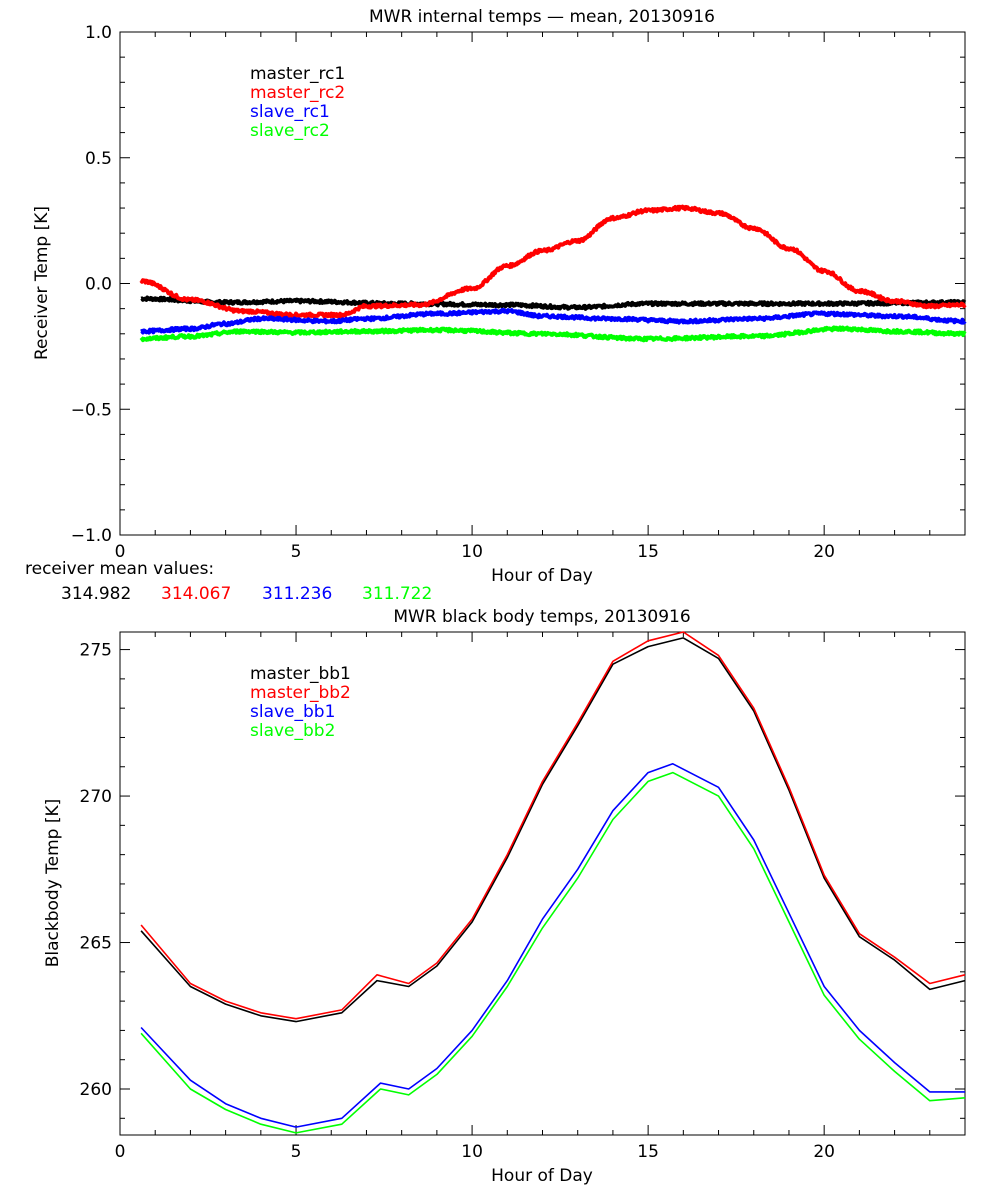 This screenshot has width=1000, height=1204. What do you see at coordinates (292, 712) in the screenshot?
I see `legend-item-slave-bb1: slave_bb1` at bounding box center [292, 712].